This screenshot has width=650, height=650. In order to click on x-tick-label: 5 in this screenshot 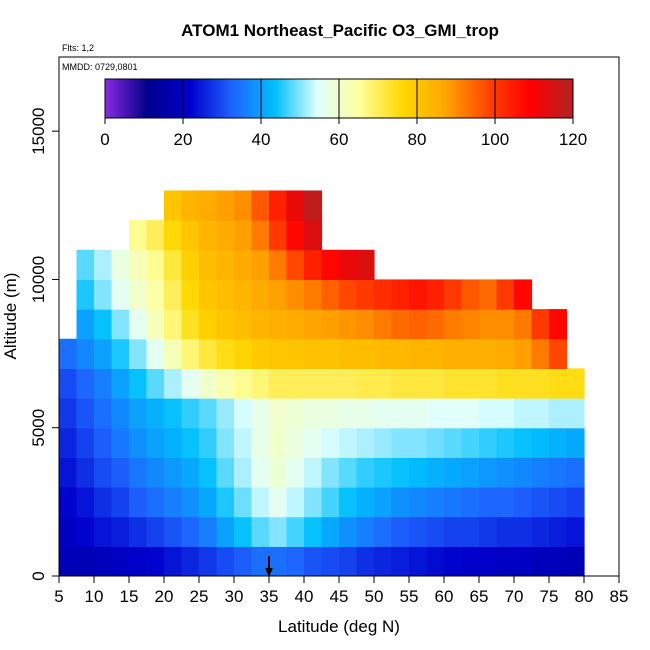, I will do `click(58, 596)`.